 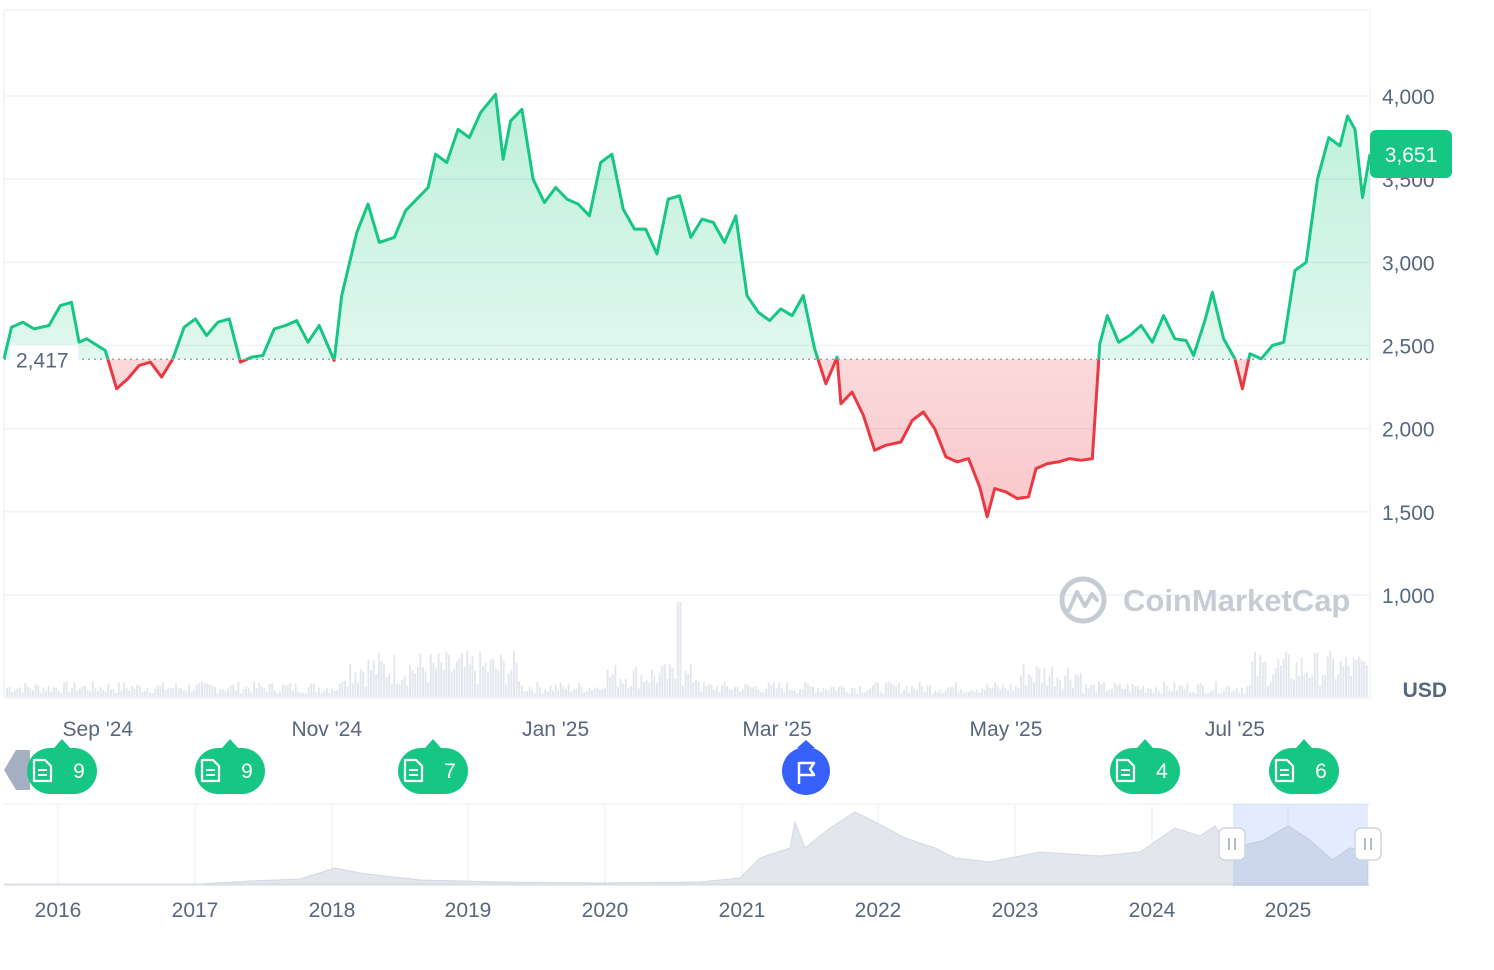 What do you see at coordinates (806, 767) in the screenshot?
I see `event-flag-marker` at bounding box center [806, 767].